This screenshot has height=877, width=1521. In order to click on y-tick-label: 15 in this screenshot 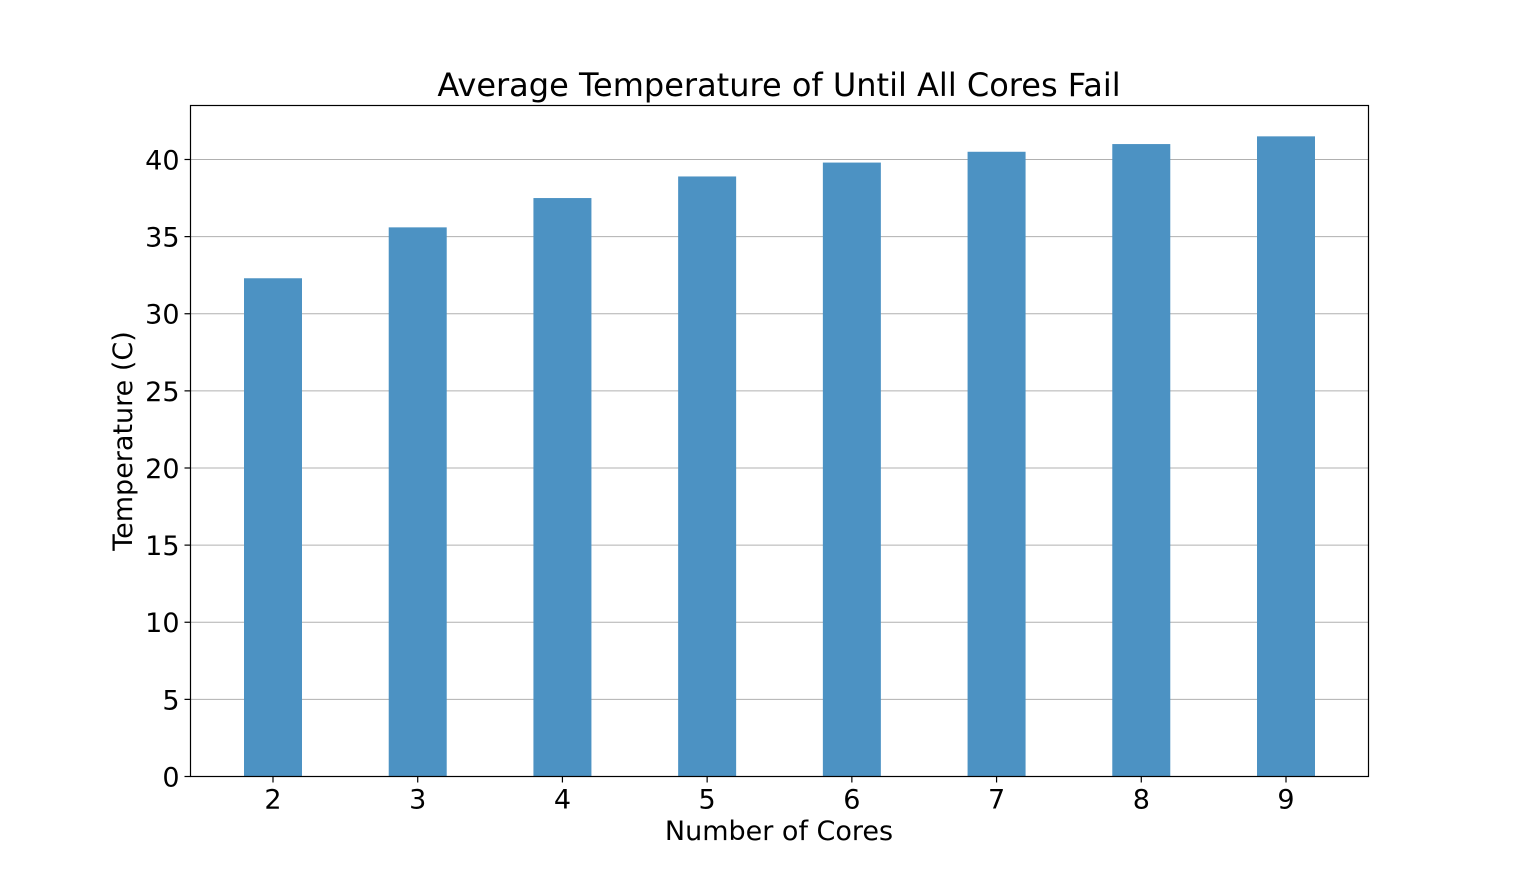, I will do `click(162, 546)`.